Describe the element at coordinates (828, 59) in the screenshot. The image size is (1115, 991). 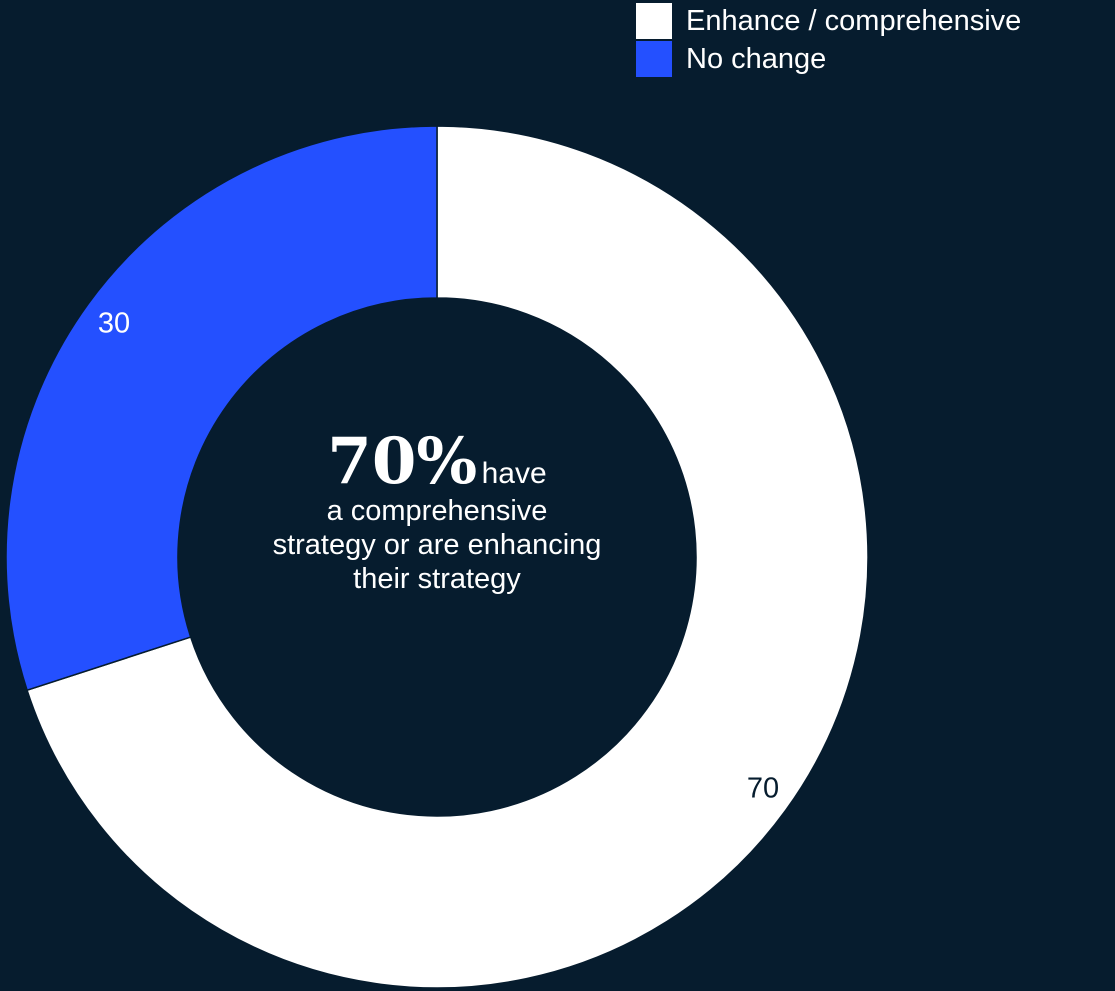
I see `legend-item-no-change: No change` at that location.